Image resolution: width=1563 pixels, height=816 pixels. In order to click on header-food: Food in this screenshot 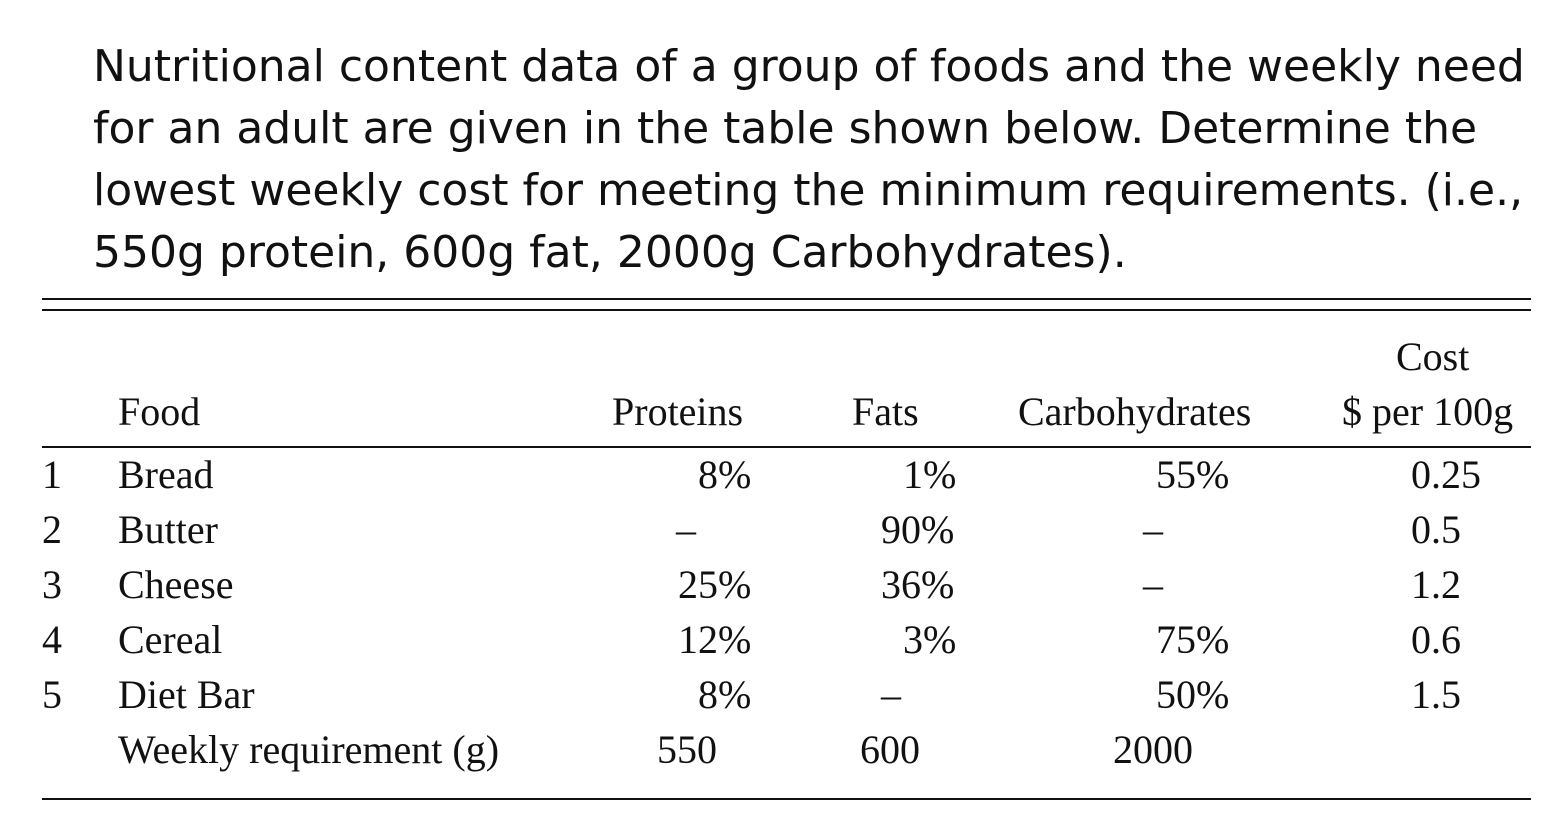, I will do `click(159, 411)`.